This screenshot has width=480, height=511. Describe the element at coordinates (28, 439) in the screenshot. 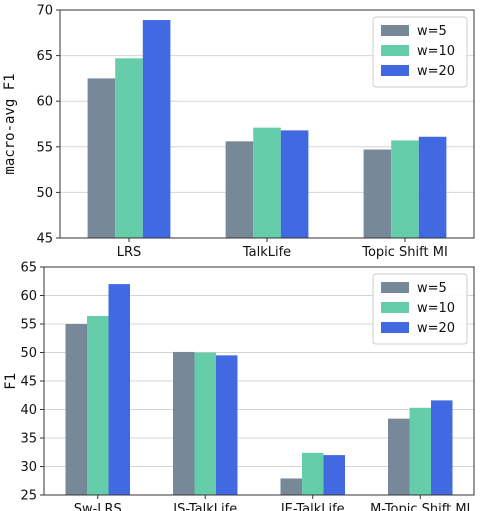

I see `y-tick-label: 35` at that location.